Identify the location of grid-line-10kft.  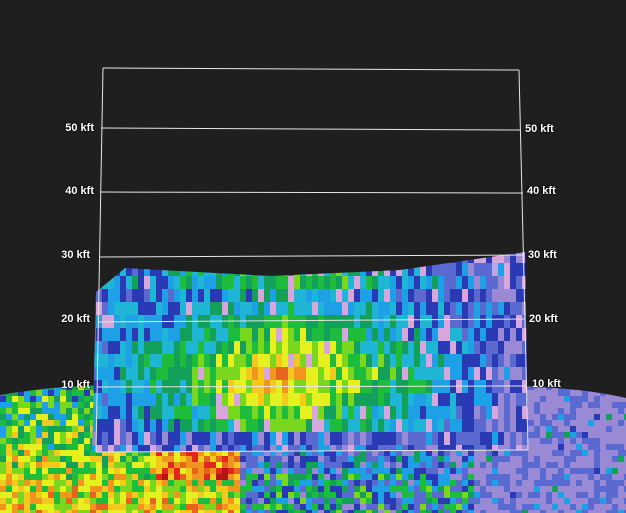
(312, 386).